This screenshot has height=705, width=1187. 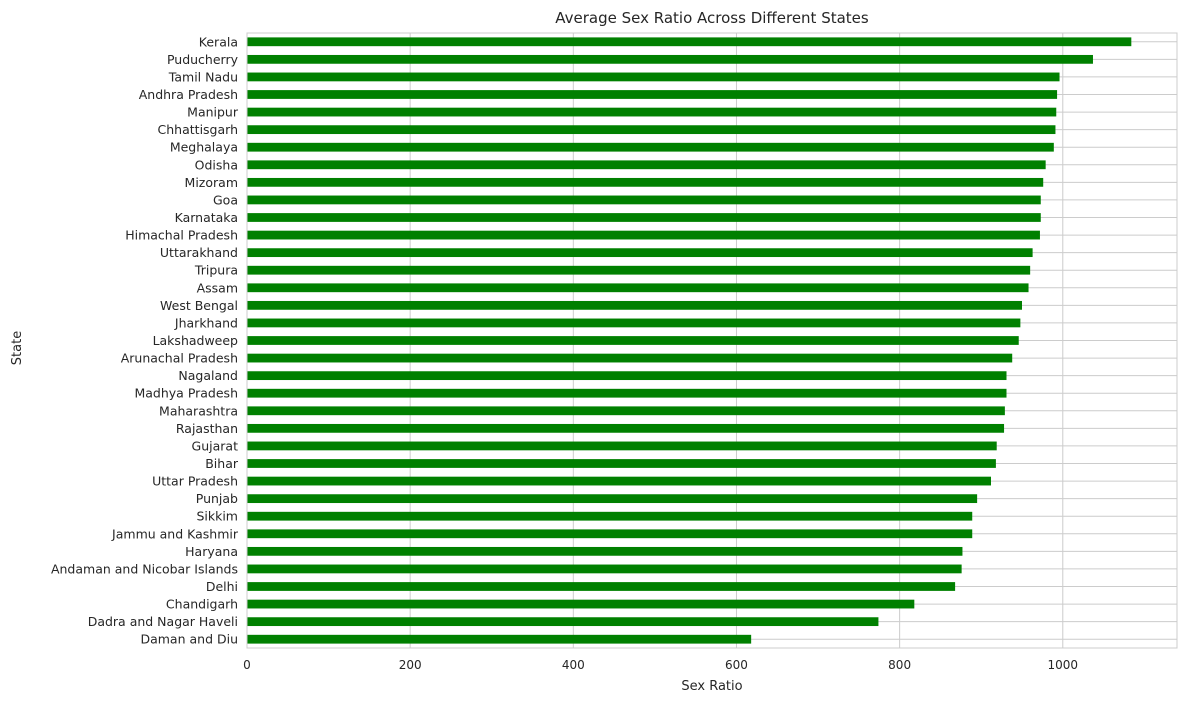 I want to click on y-tick-label: Karnataka, so click(x=206, y=217).